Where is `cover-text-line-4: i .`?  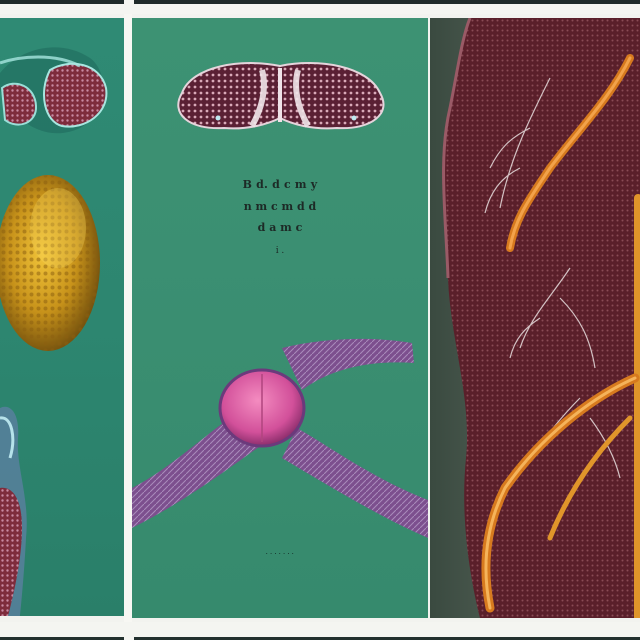 cover-text-line-4: i . is located at coordinates (280, 251).